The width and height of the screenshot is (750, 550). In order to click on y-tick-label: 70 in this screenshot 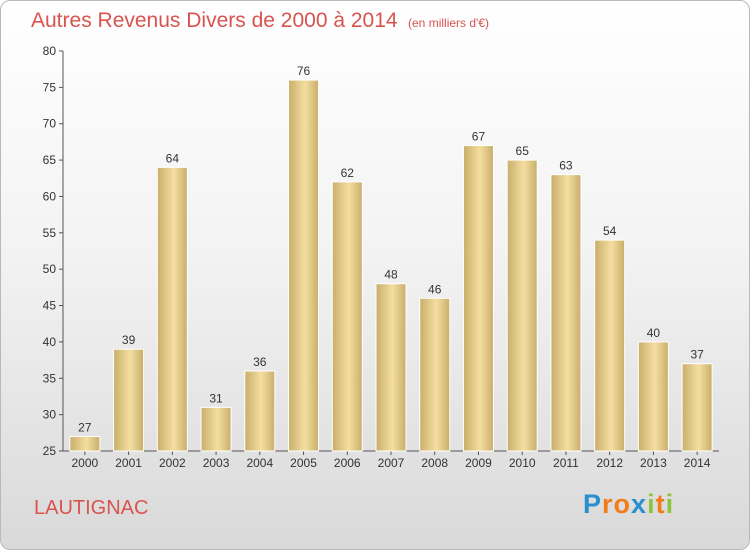, I will do `click(50, 124)`.